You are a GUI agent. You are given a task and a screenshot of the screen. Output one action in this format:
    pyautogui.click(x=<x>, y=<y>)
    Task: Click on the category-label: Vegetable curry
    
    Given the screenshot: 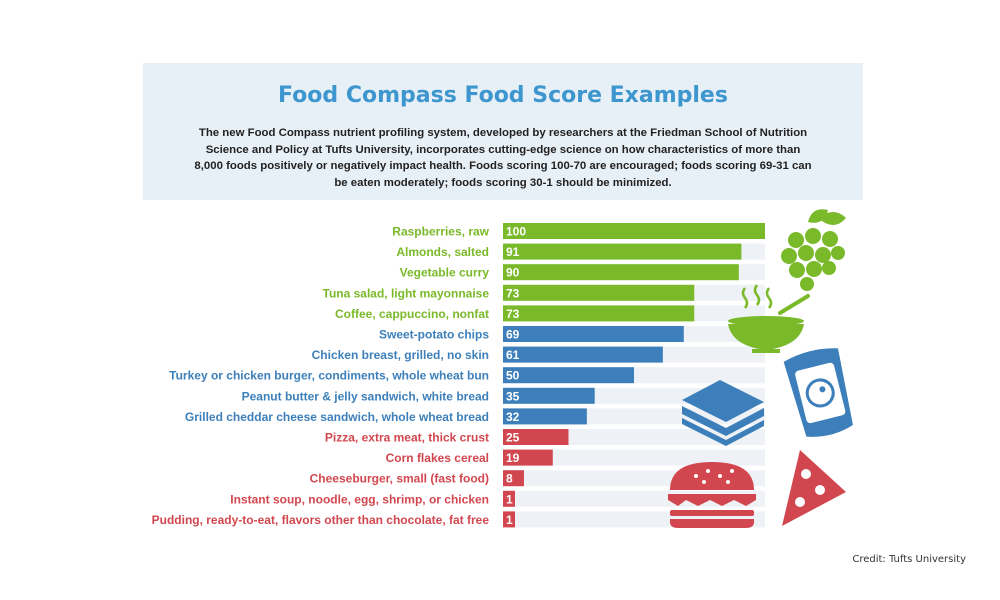 What is the action you would take?
    pyautogui.click(x=445, y=273)
    